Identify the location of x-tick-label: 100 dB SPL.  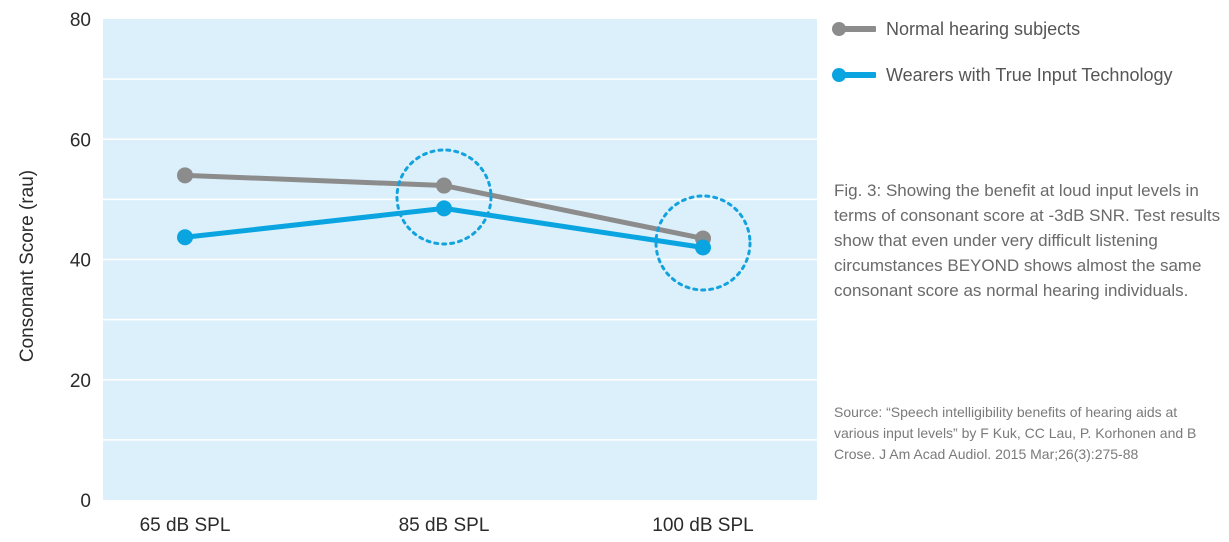
(702, 525).